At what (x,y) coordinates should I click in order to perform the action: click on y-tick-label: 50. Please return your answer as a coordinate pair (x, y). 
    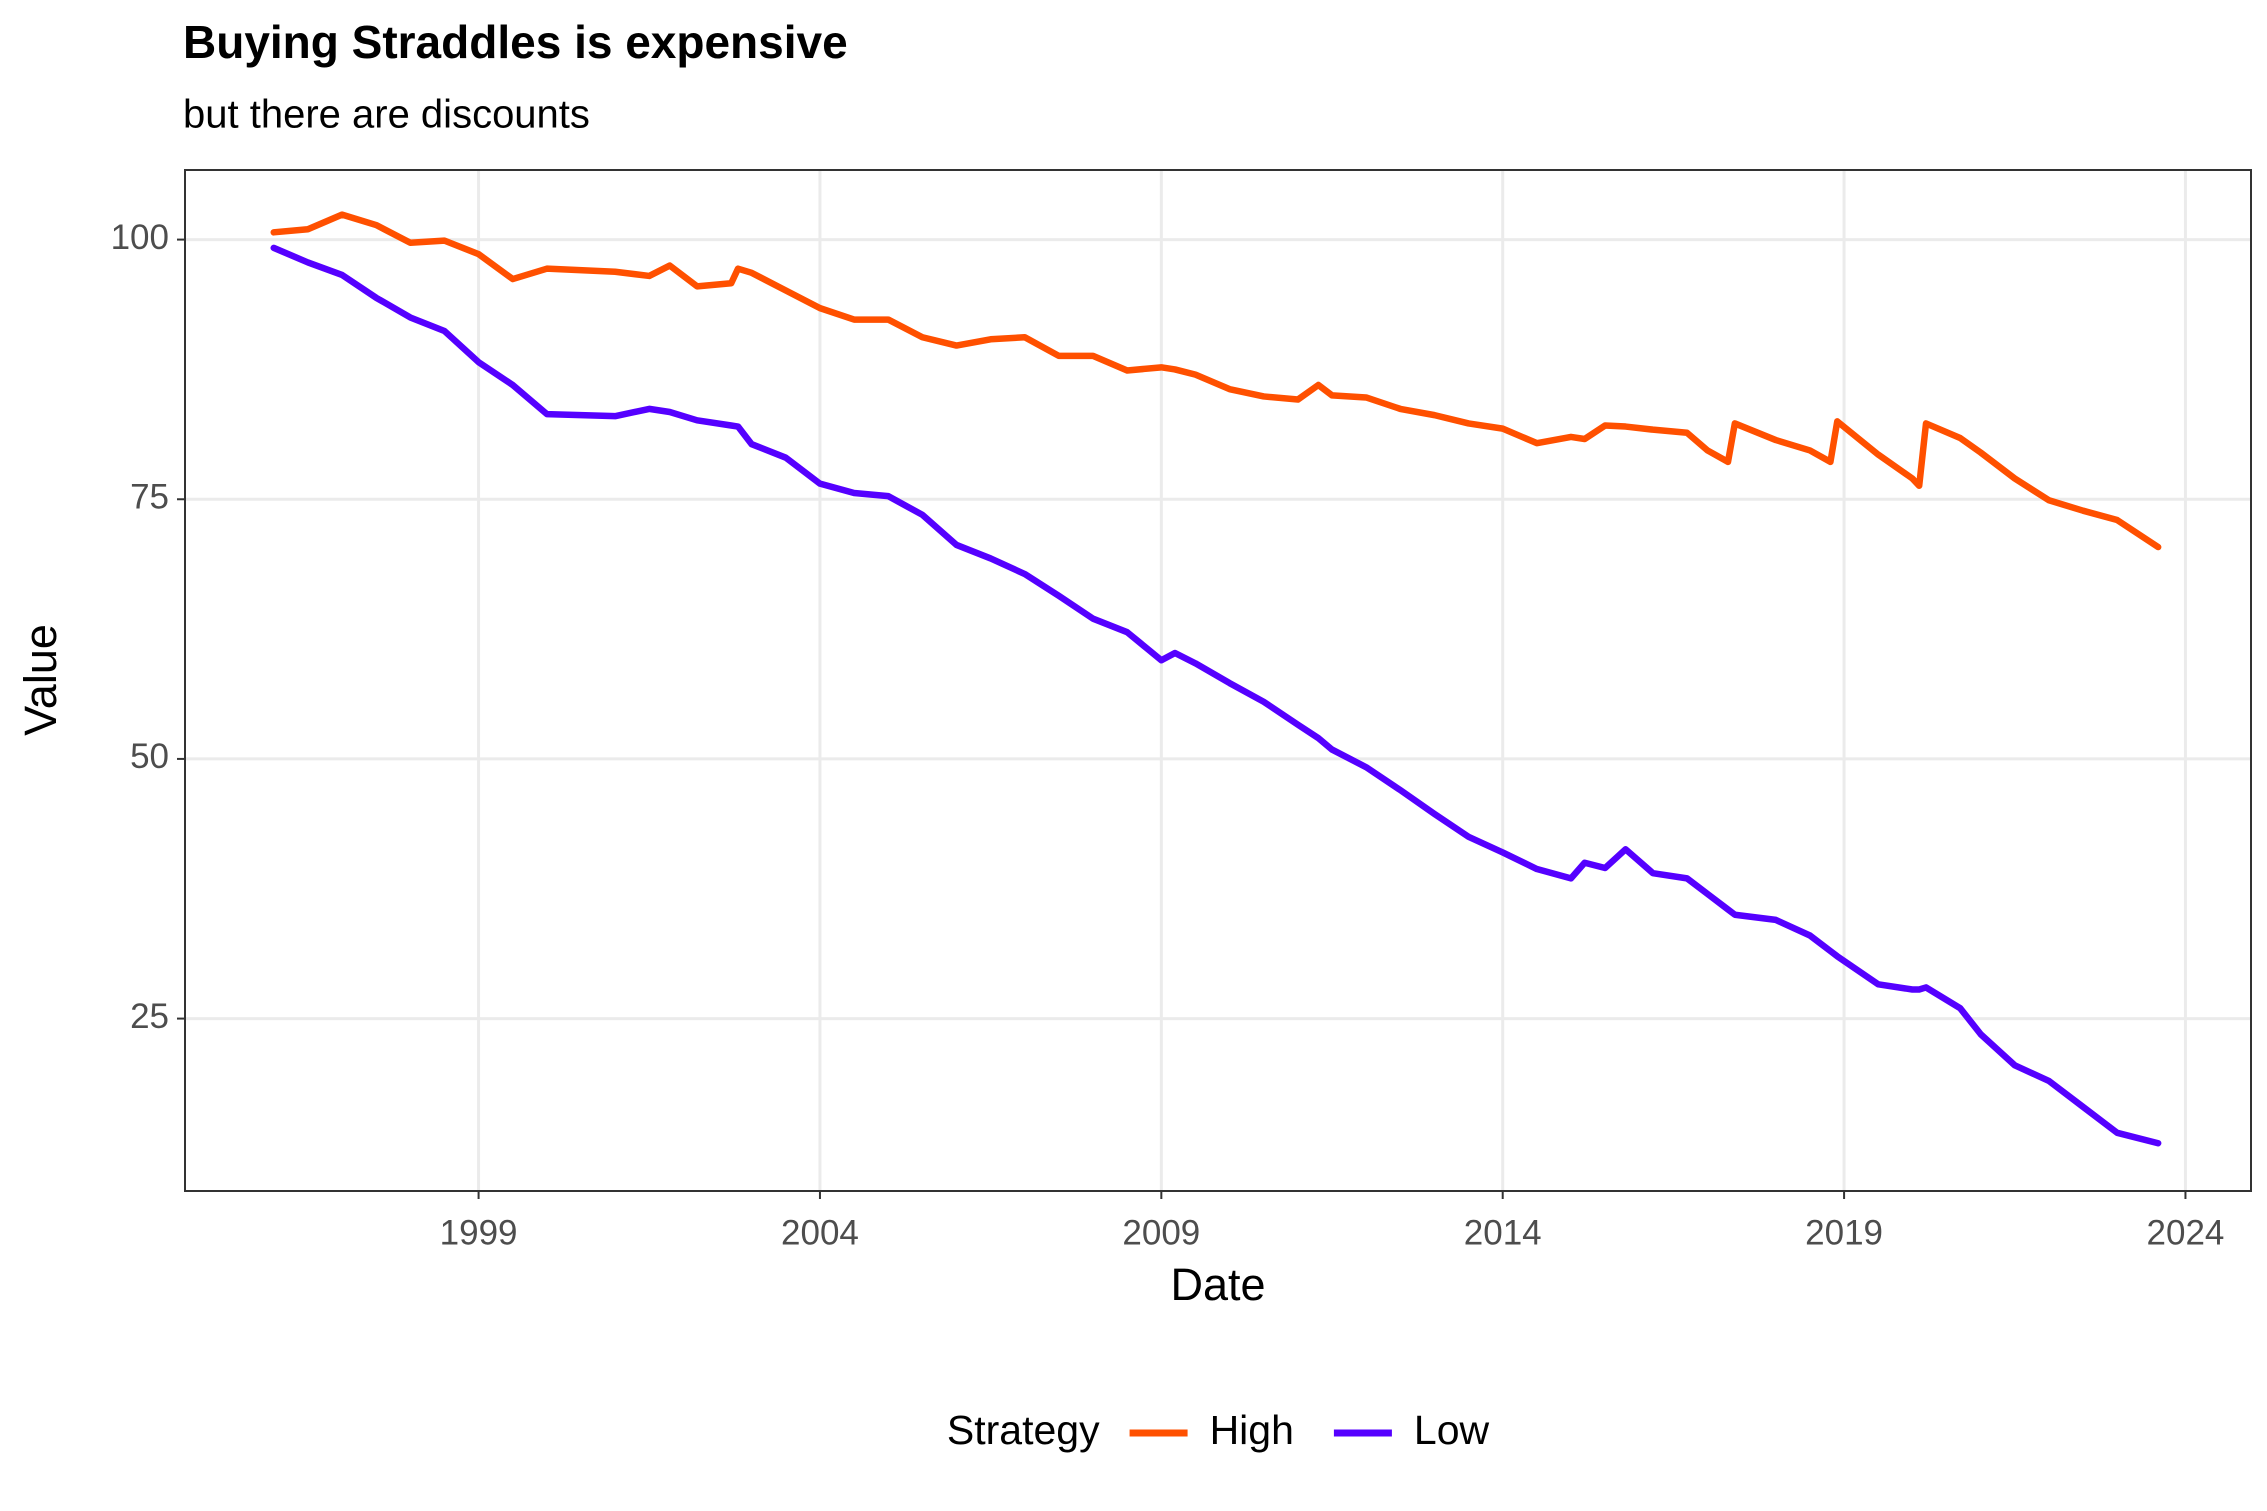
    Looking at the image, I should click on (149, 756).